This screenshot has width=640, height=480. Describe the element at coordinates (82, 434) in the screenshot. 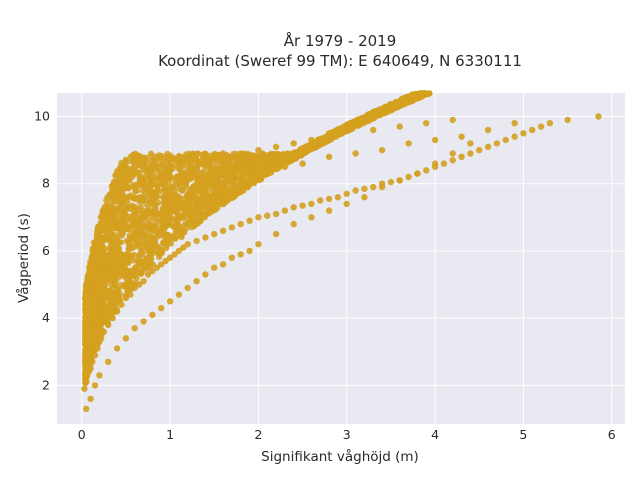

I see `x-tick-label: 0` at that location.